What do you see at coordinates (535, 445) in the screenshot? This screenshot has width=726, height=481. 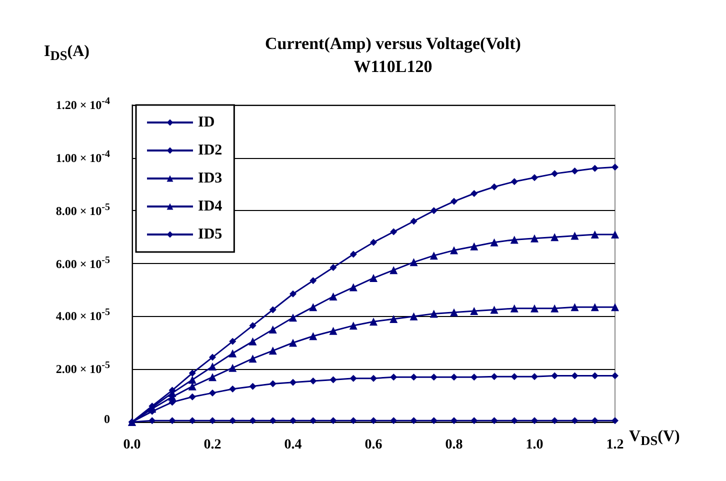 I see `x-tick-label: 1.0` at bounding box center [535, 445].